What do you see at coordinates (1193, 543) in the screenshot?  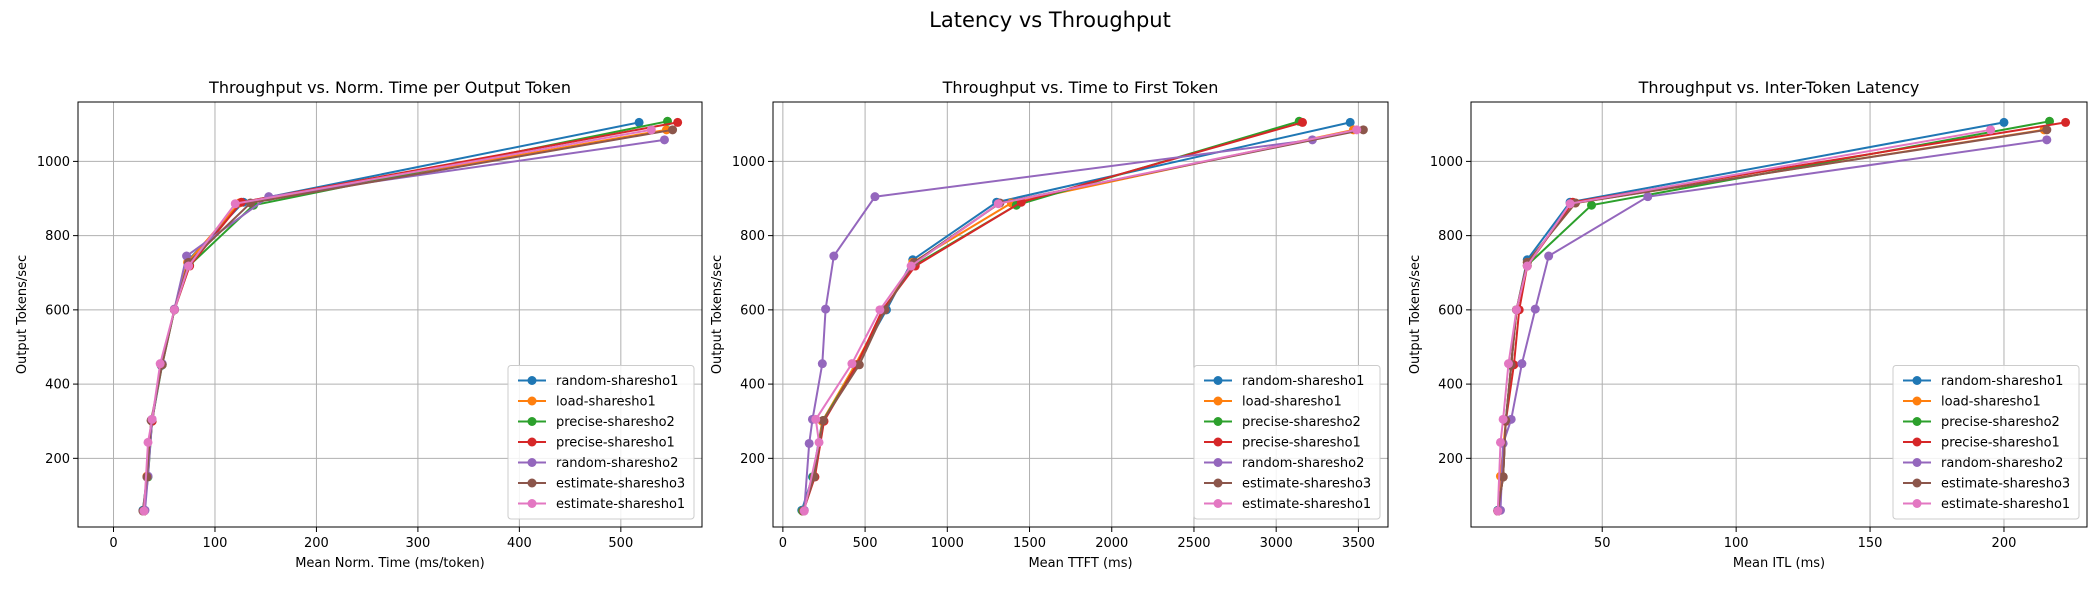 I see `x-tick-label: 2500` at bounding box center [1193, 543].